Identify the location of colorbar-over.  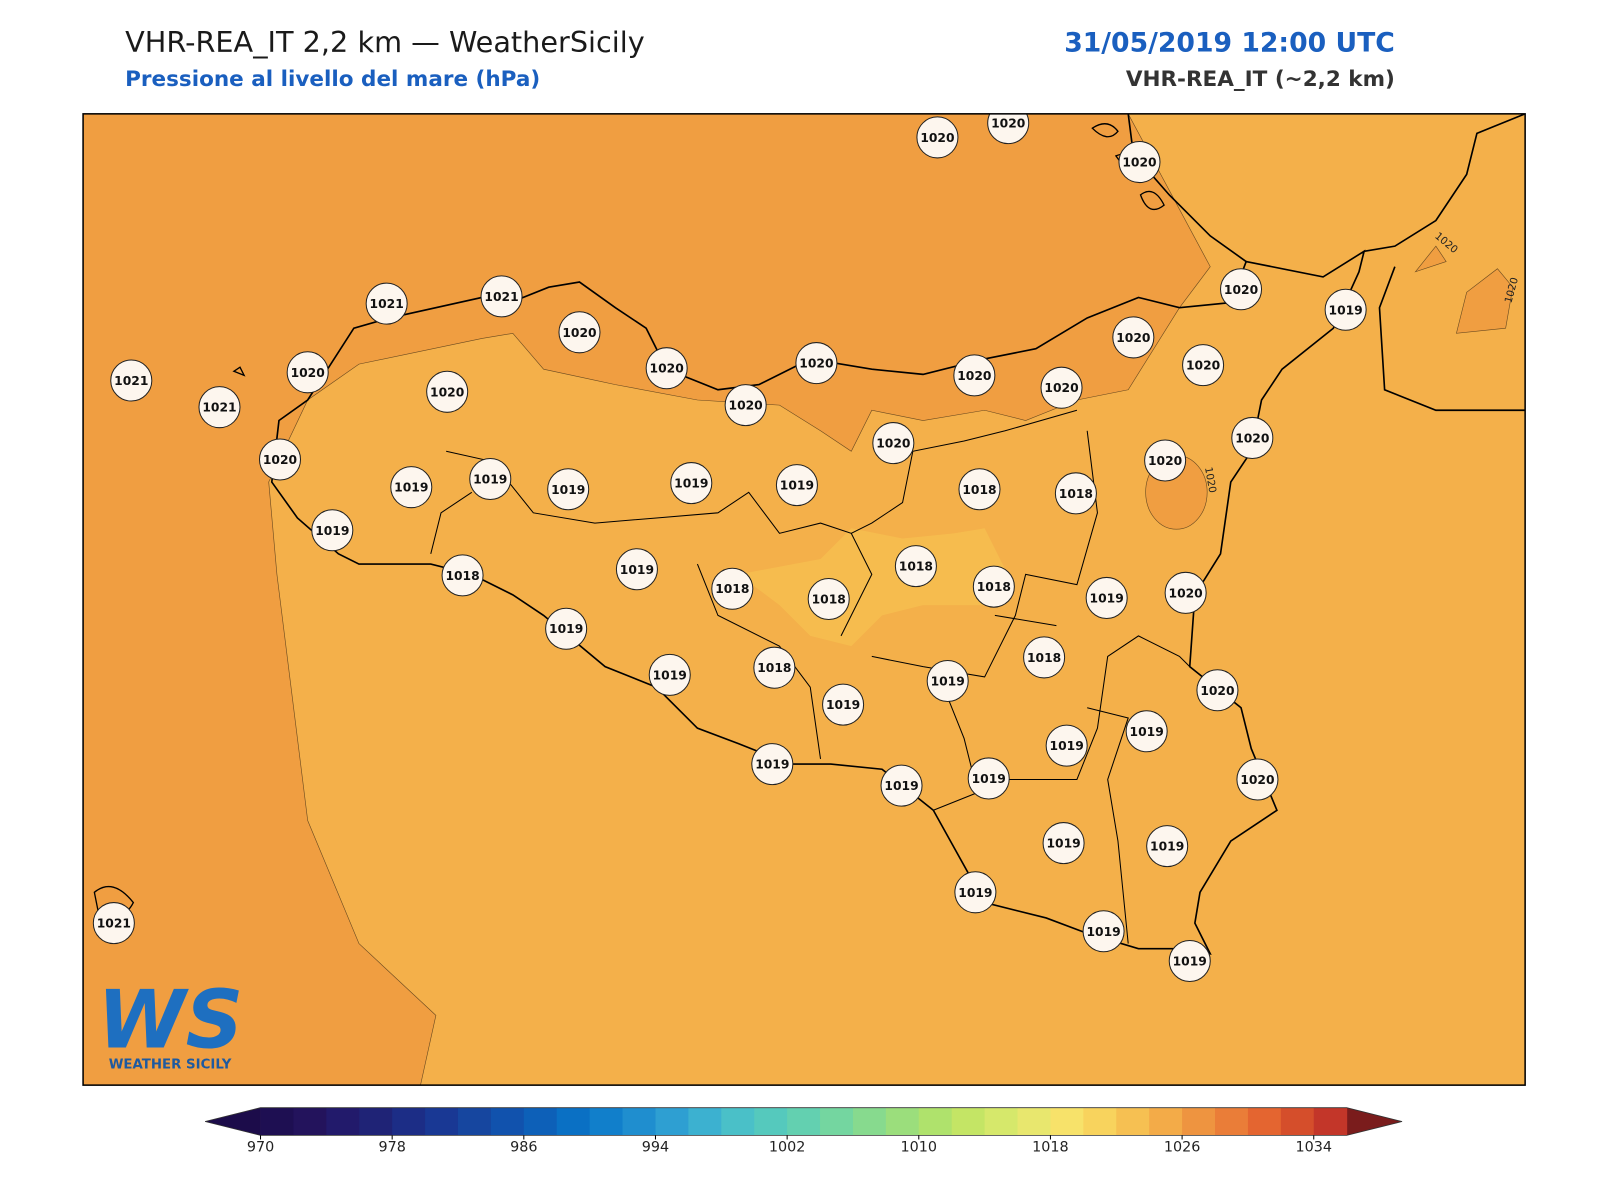
(1374, 1121).